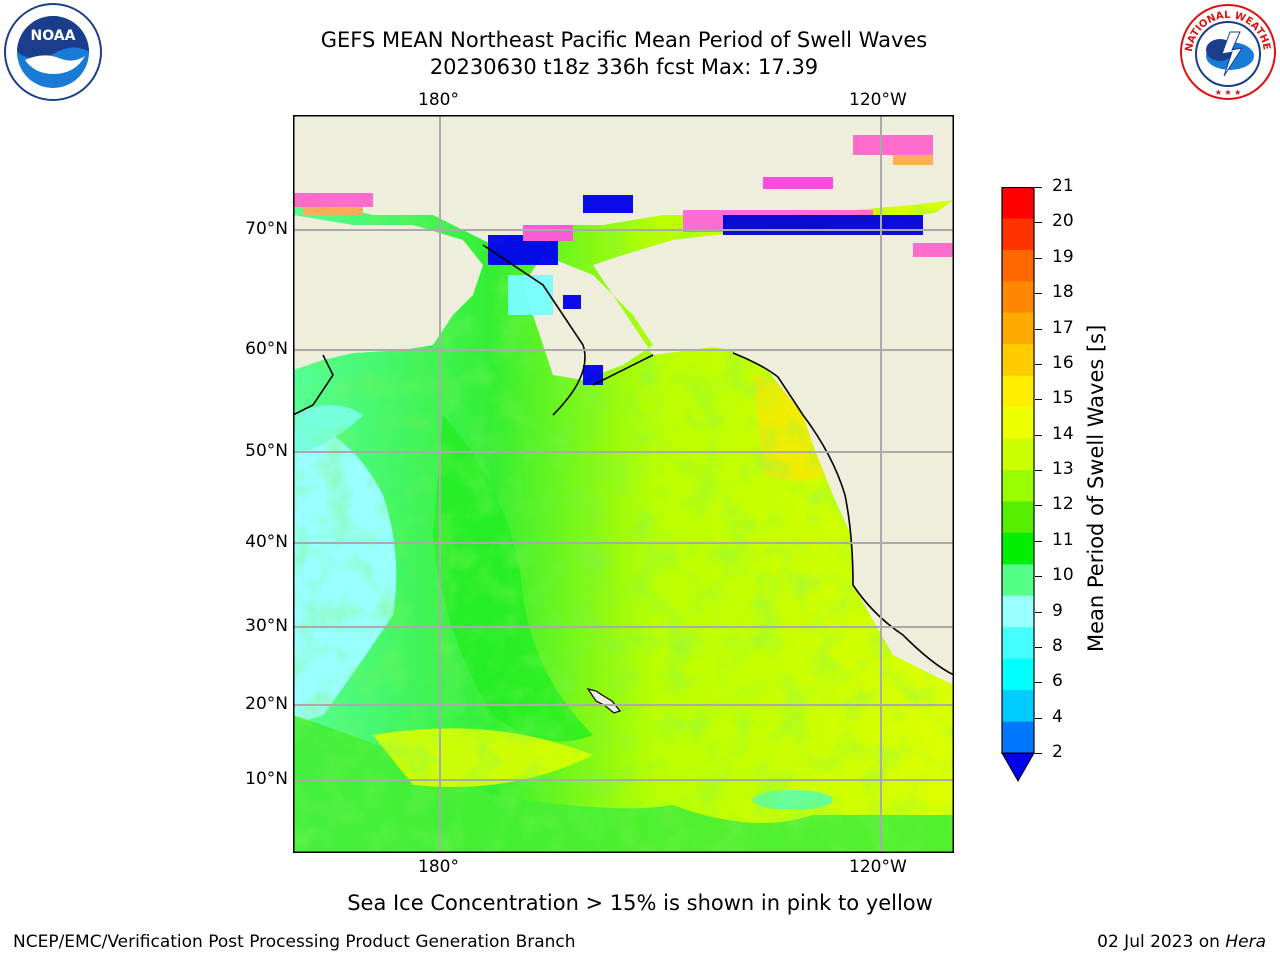 Image resolution: width=1280 pixels, height=960 pixels. What do you see at coordinates (604, 701) in the screenshot?
I see `hawaii` at bounding box center [604, 701].